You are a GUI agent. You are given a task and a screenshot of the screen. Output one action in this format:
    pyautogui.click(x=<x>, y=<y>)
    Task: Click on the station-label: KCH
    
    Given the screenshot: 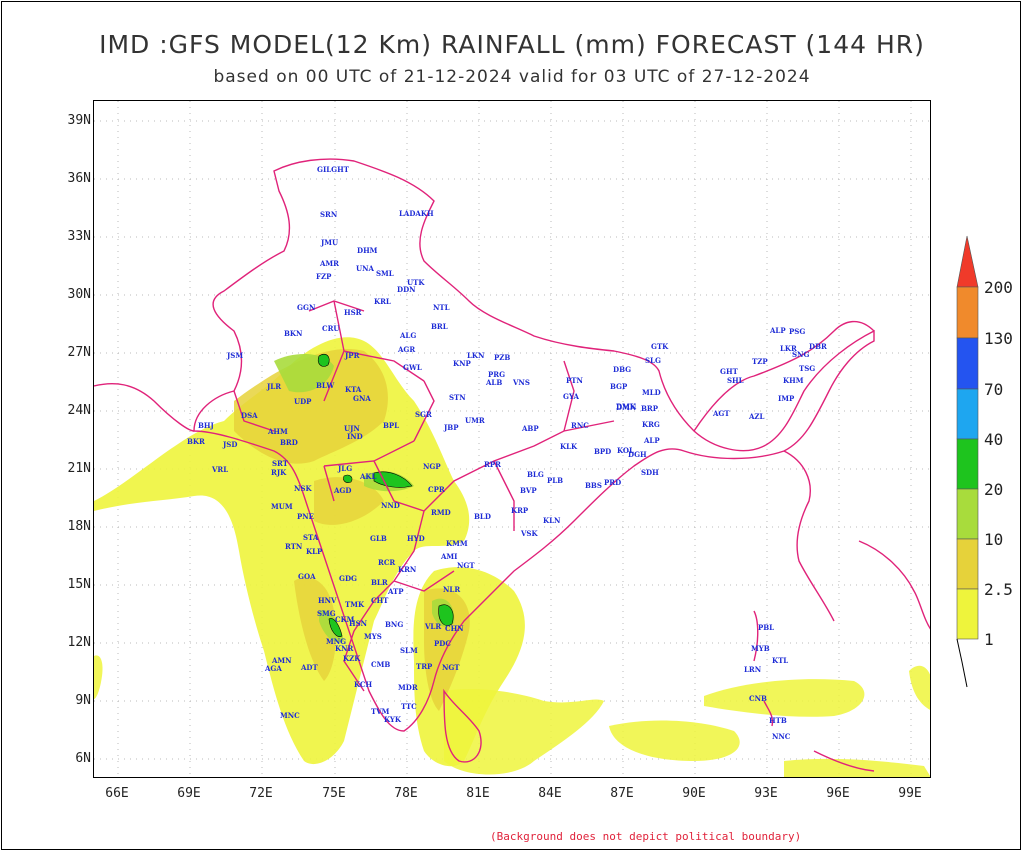 What is the action you would take?
    pyautogui.click(x=363, y=684)
    